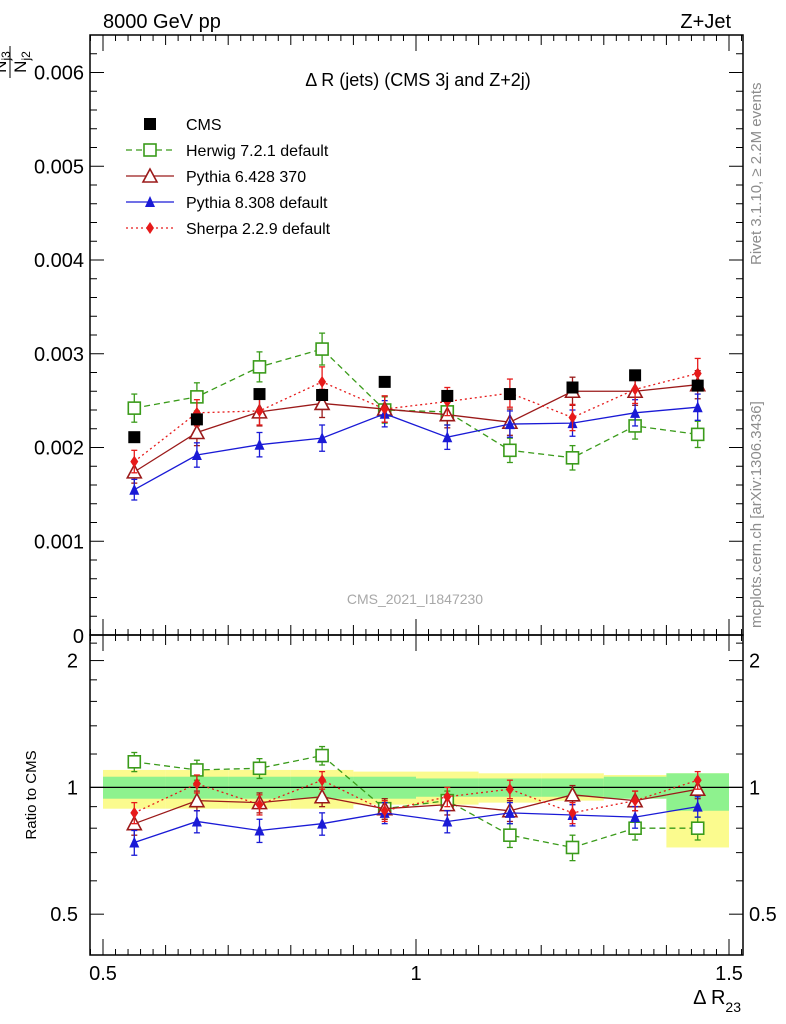 This screenshot has height=1024, width=786. I want to click on legend-entry-herwig-7-2-1-default: Herwig 7.2.1 default, so click(227, 151).